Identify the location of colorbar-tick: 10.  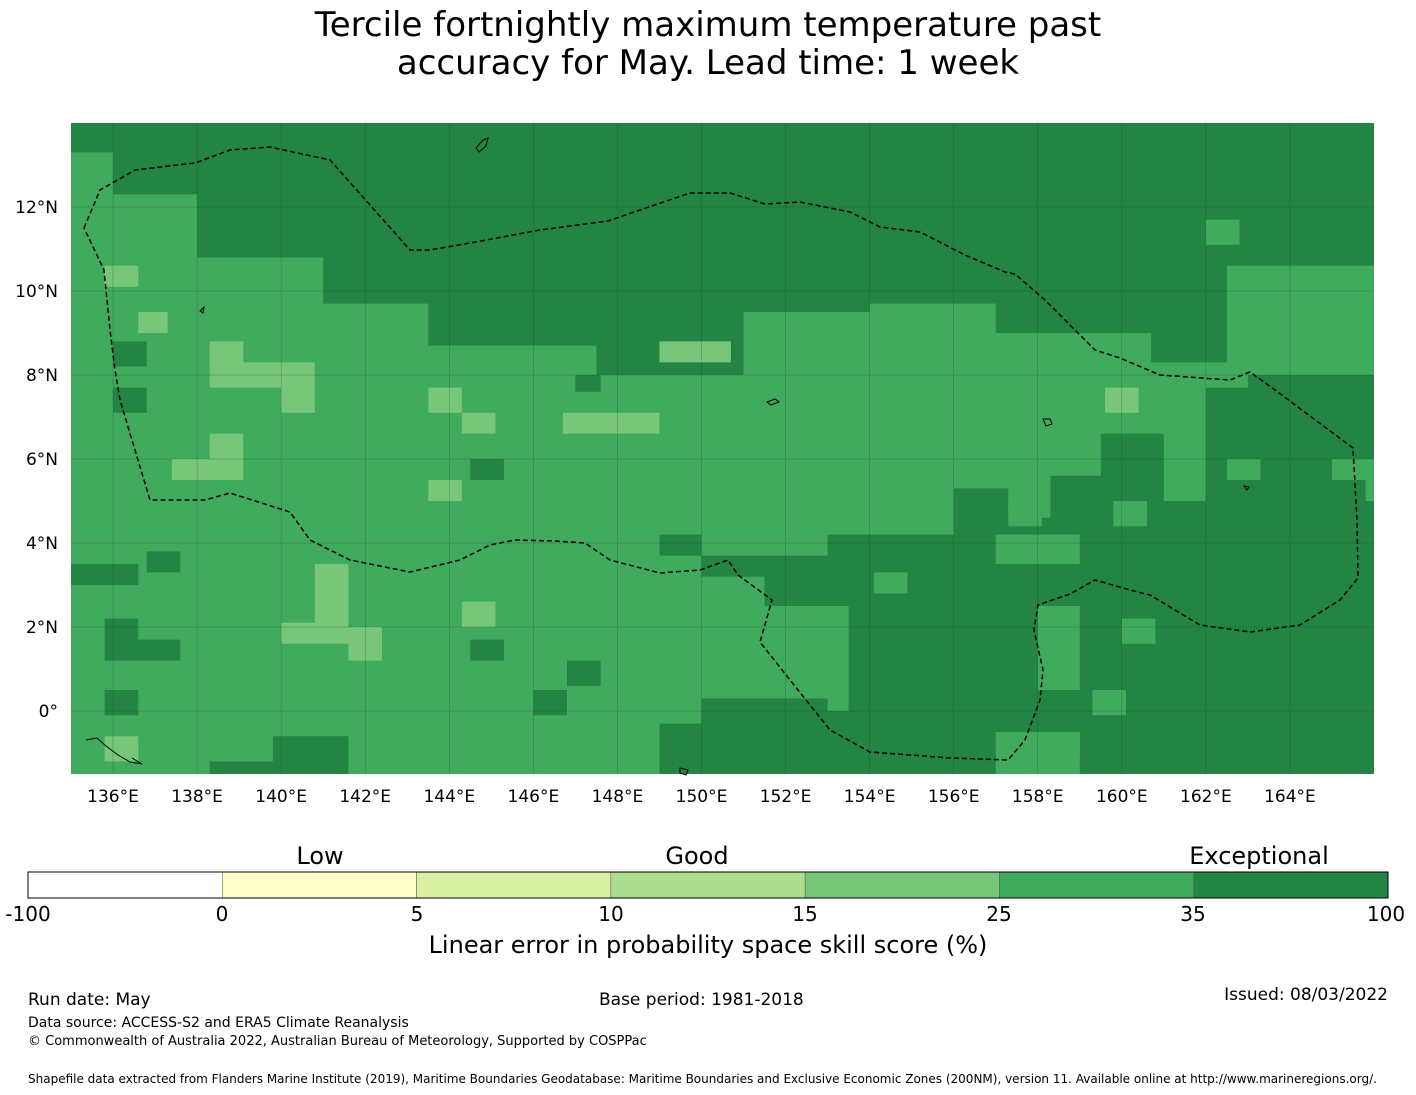
(611, 914).